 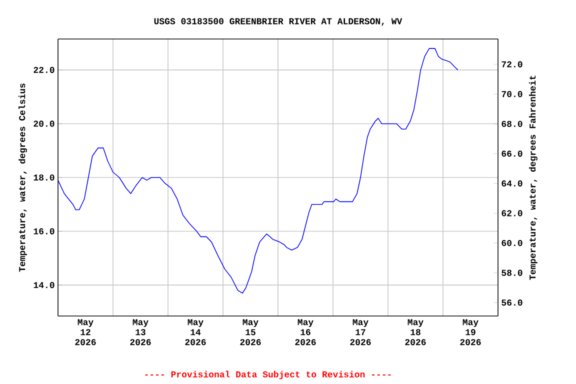 I want to click on y2-axis-title: Temperature, water, degrees Fahrenheit, so click(x=533, y=178).